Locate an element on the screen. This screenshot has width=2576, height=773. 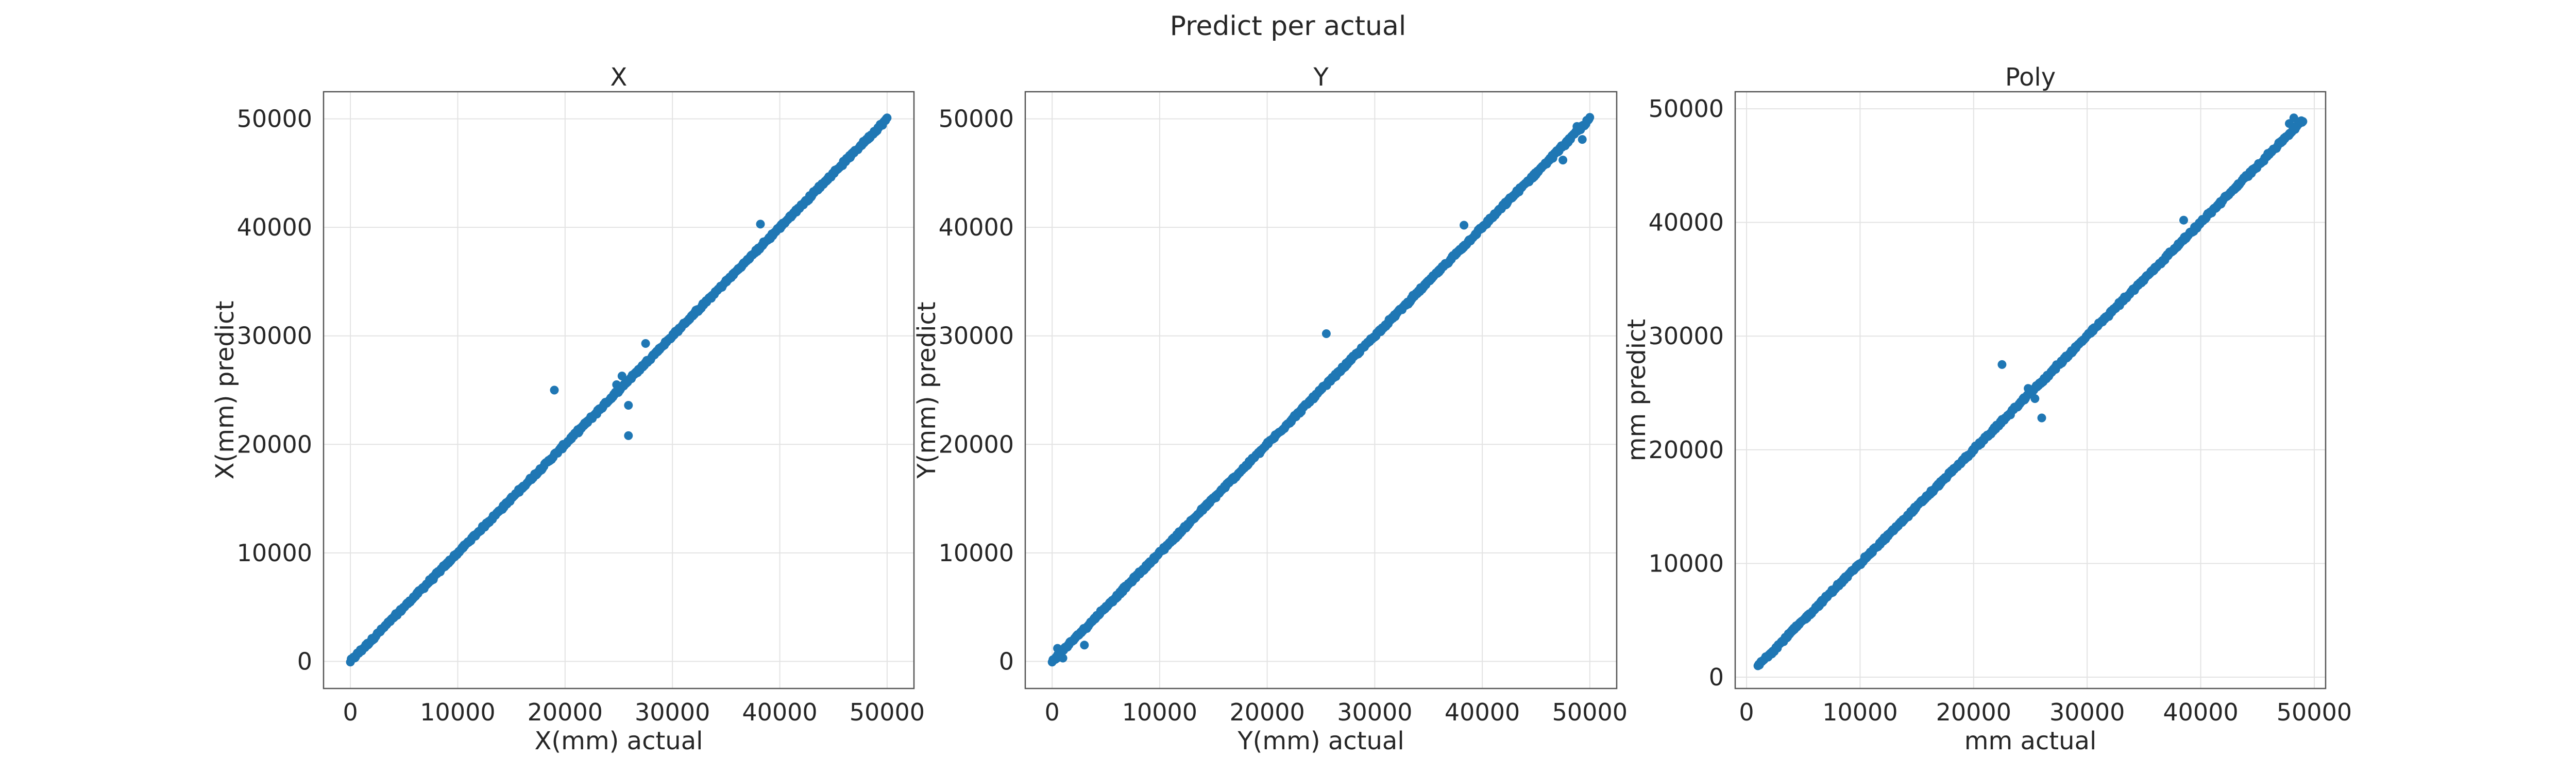
figure-title: Predict per actual is located at coordinates (1288, 26).